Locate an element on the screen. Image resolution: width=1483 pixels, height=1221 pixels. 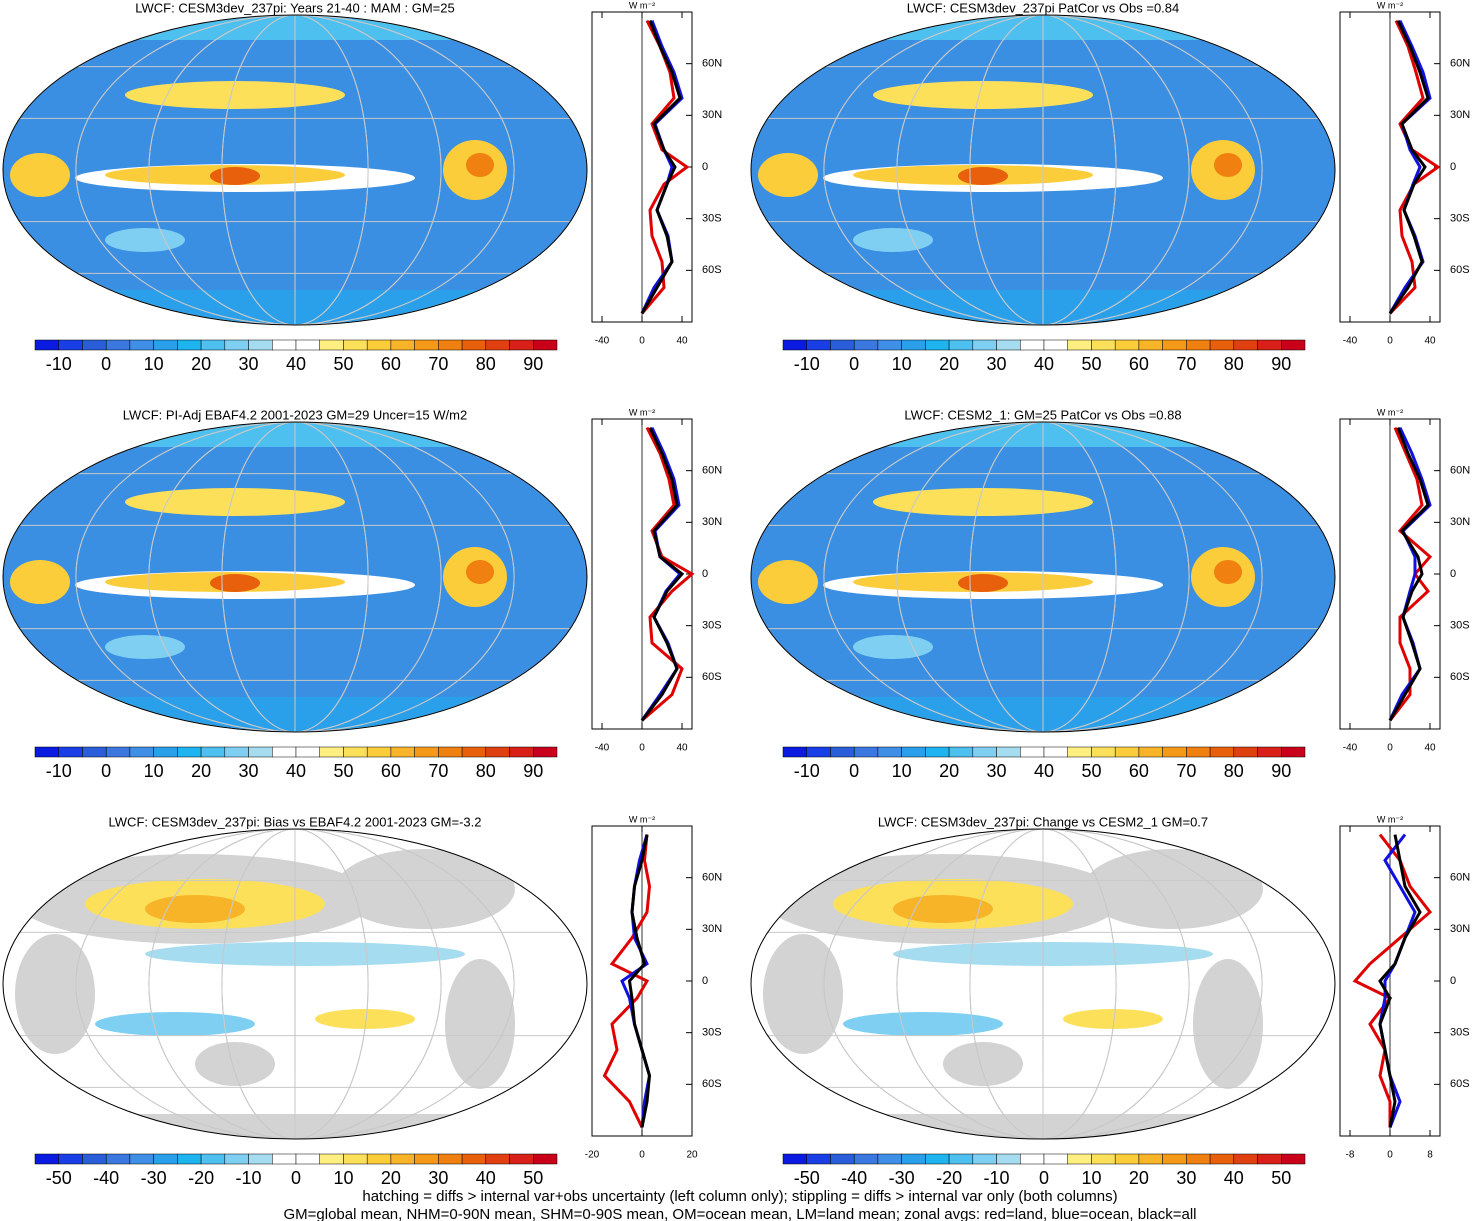
y-tick-label: 30N is located at coordinates (1460, 522).